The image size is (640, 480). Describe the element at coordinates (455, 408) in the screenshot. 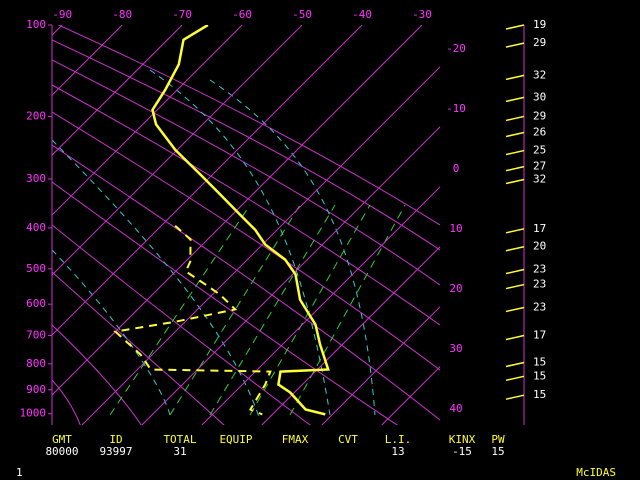

I see `x-tick-label: 40` at that location.